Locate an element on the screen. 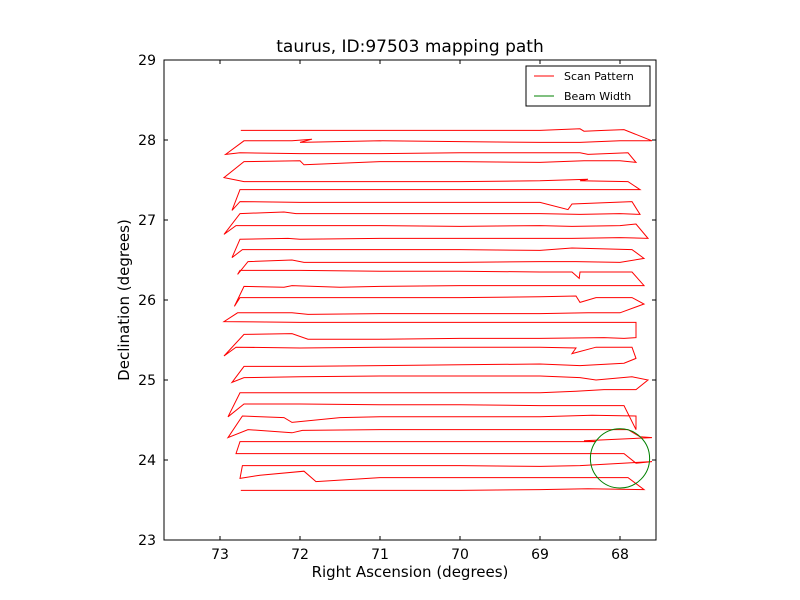 The image size is (800, 600). chart-title: taurus, ID:97503 mapping path is located at coordinates (410, 47).